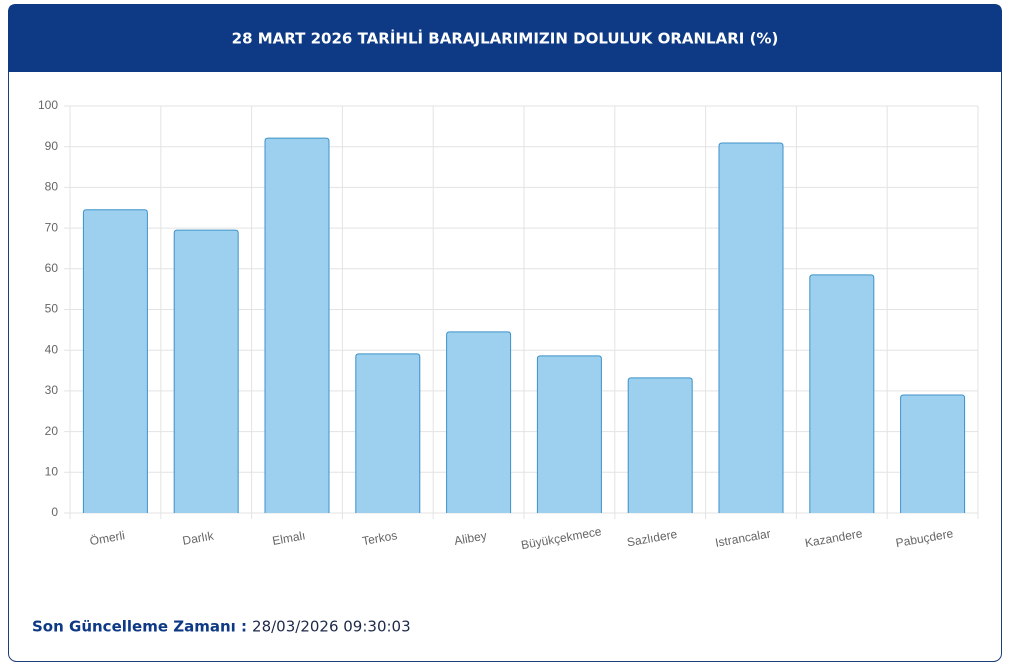  I want to click on x-tick-label: Alibey, so click(470, 537).